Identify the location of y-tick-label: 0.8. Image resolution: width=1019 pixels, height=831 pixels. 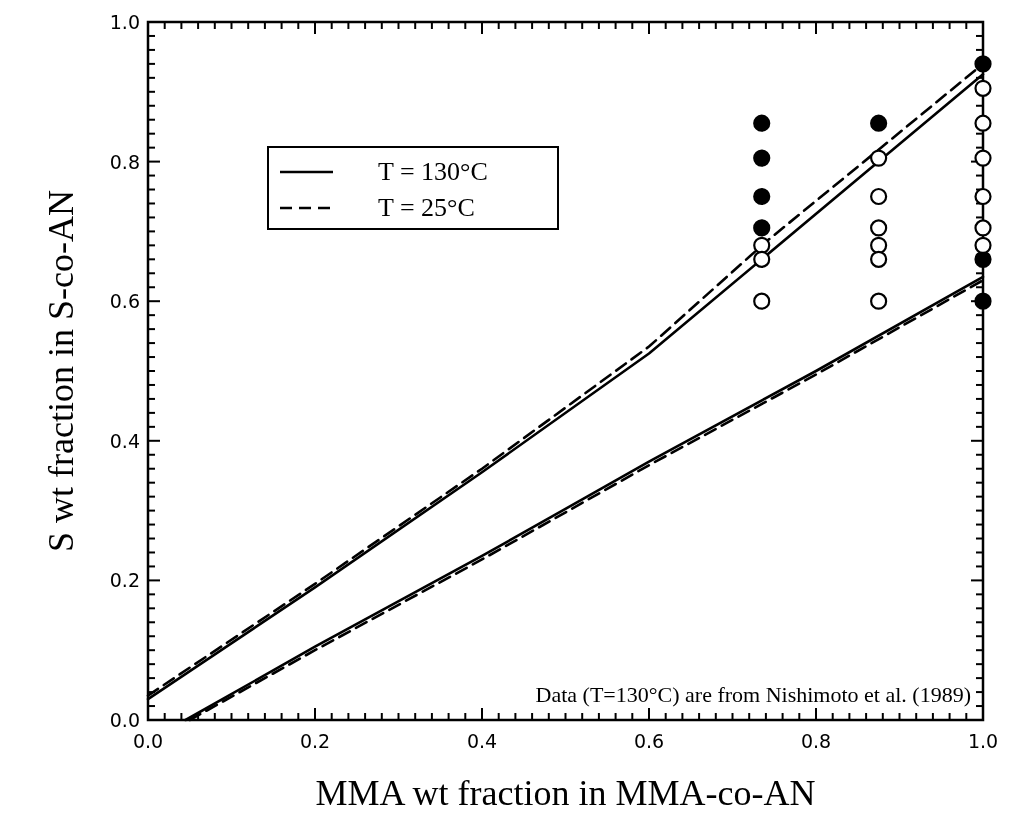
(124, 161).